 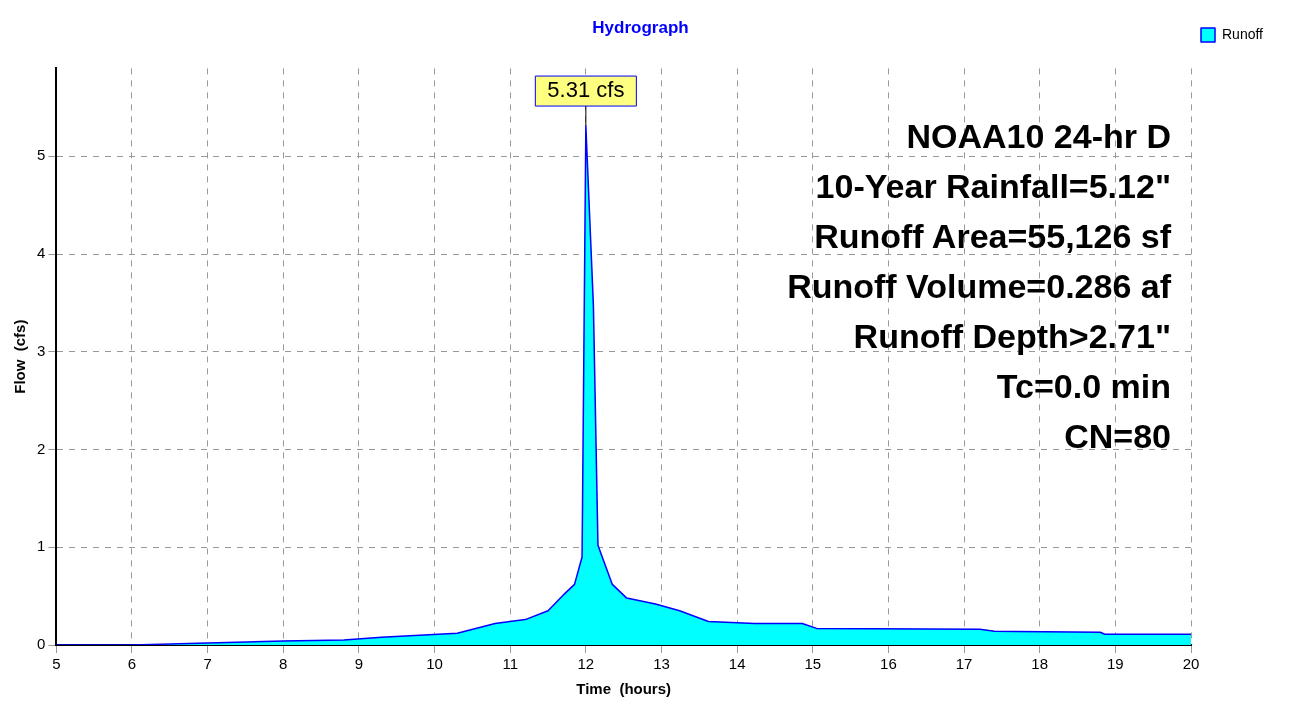 What do you see at coordinates (1117, 435) in the screenshot?
I see `annotation: CN=80` at bounding box center [1117, 435].